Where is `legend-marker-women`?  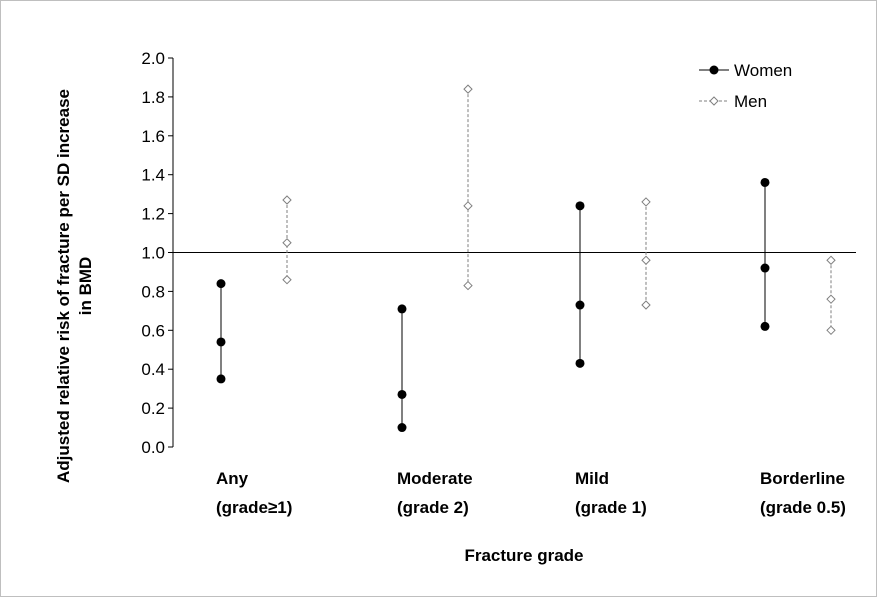
legend-marker-women is located at coordinates (714, 70).